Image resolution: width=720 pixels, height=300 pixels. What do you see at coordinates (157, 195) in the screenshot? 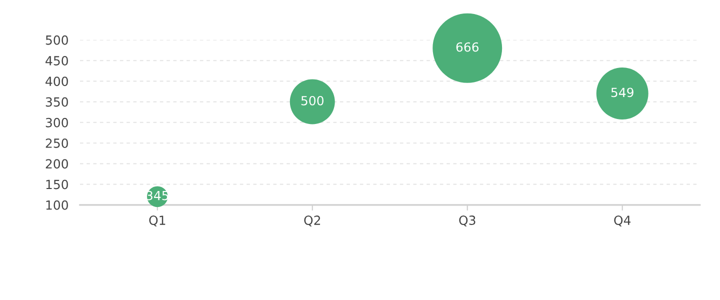
I see `annotation: 345` at bounding box center [157, 195].